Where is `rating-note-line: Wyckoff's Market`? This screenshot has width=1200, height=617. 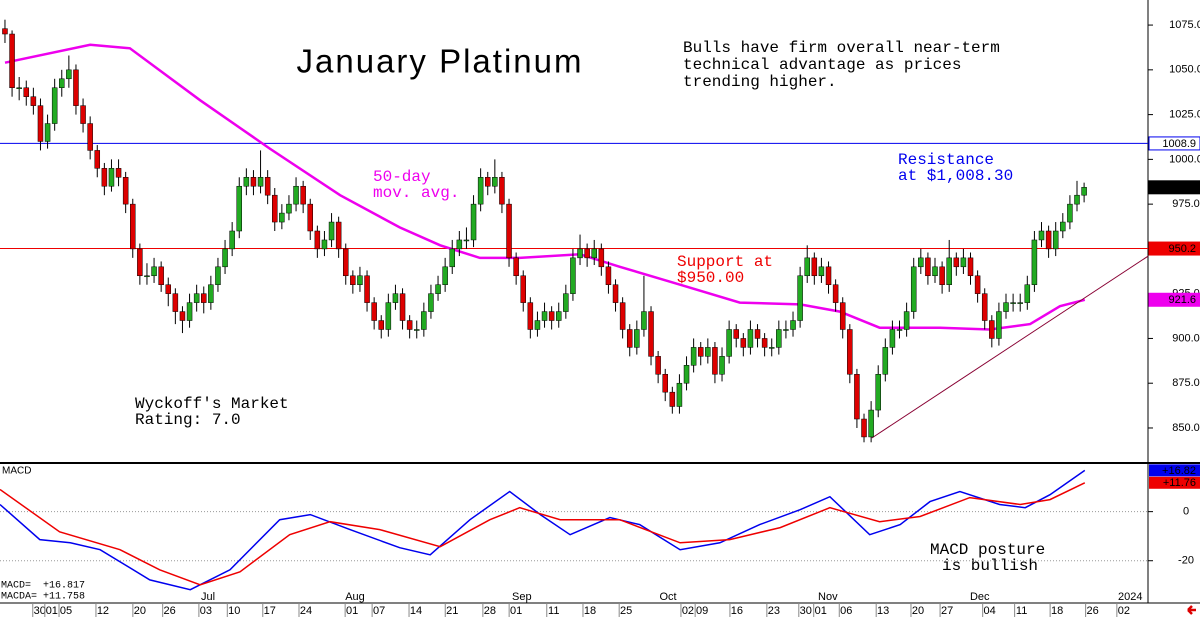 rating-note-line: Wyckoff's Market is located at coordinates (212, 404).